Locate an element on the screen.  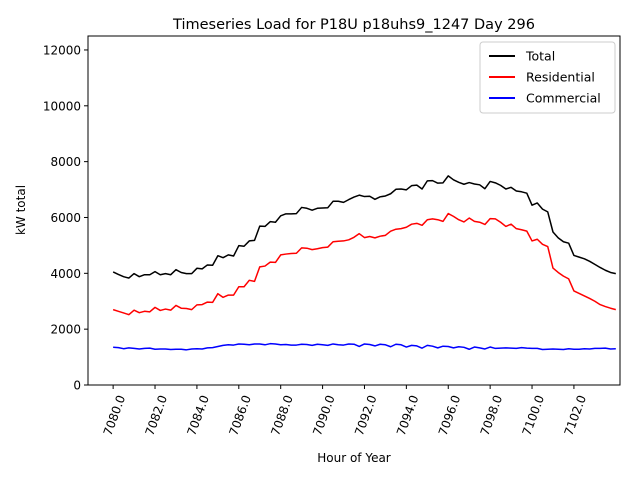
y-axis-label: kW total is located at coordinates (21, 210).